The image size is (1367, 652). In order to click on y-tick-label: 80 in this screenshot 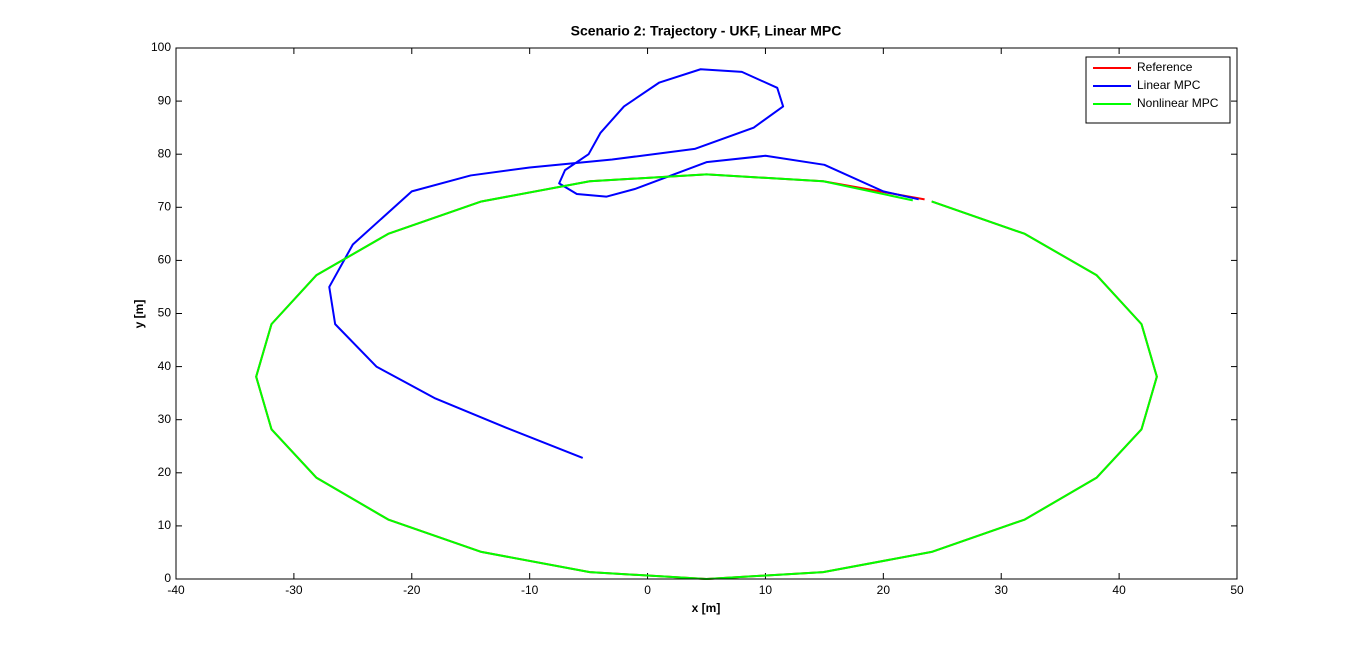, I will do `click(165, 153)`.